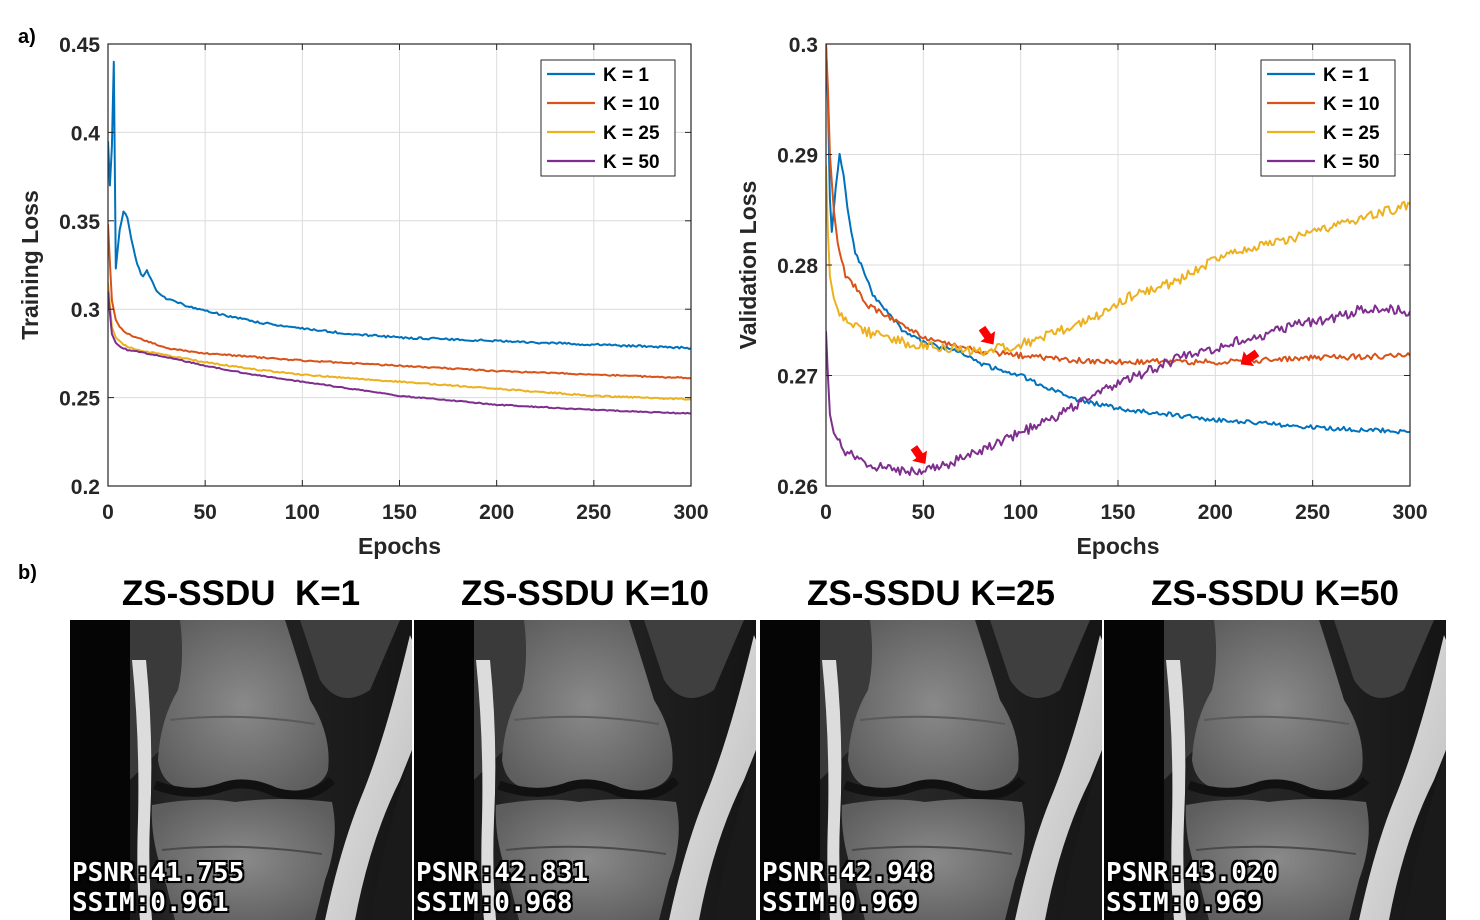  I want to click on series-line-k1, so click(399, 205).